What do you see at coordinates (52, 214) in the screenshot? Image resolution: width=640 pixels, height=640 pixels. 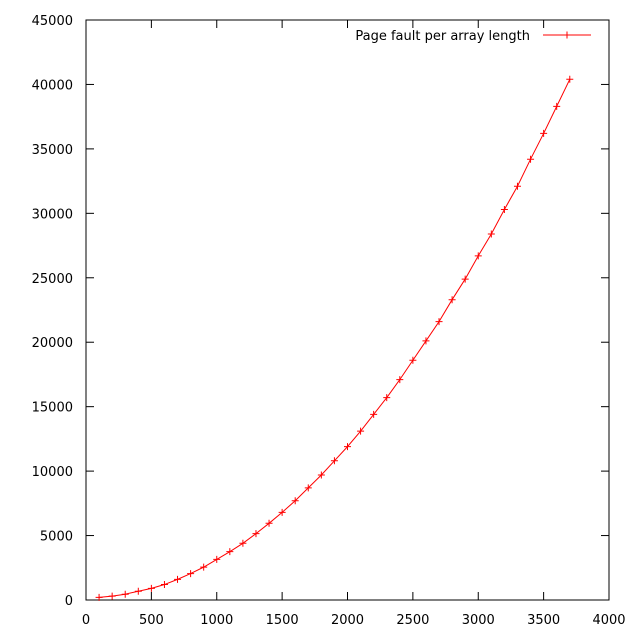 I see `y-tick-label: 30000` at bounding box center [52, 214].